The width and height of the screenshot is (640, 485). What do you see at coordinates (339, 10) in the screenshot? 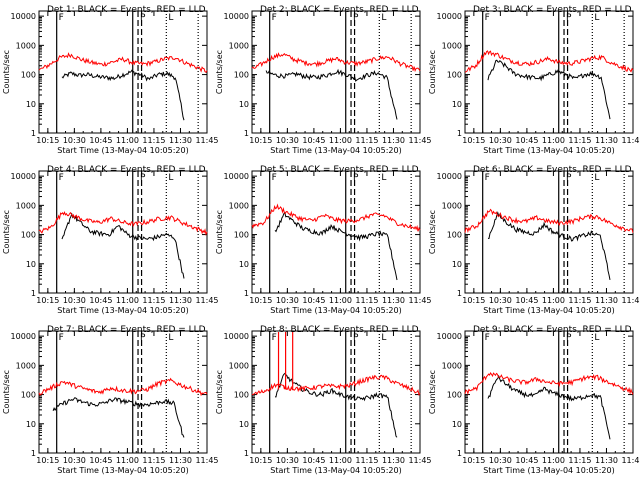
I see `plot-title: Det 2: BLACK = Events, RED = LLD` at bounding box center [339, 10].